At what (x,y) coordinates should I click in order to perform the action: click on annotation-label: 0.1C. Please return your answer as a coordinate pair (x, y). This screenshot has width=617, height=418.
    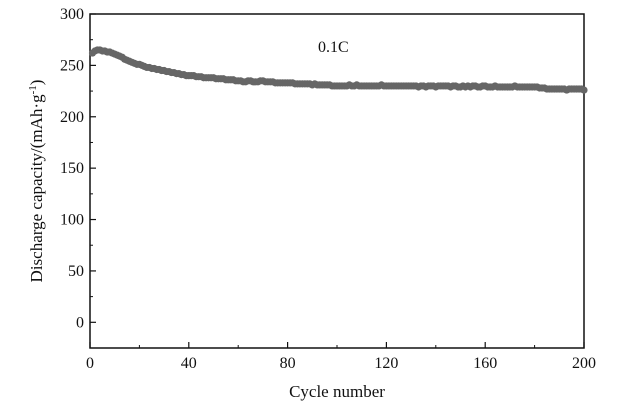
    Looking at the image, I should click on (333, 47).